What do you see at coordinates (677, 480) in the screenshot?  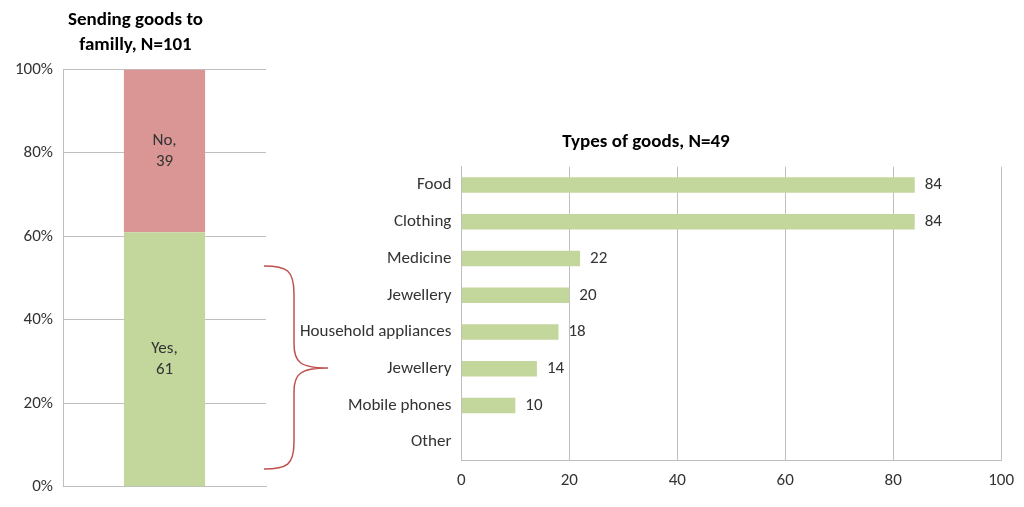 I see `x-tick-label: 40` at bounding box center [677, 480].